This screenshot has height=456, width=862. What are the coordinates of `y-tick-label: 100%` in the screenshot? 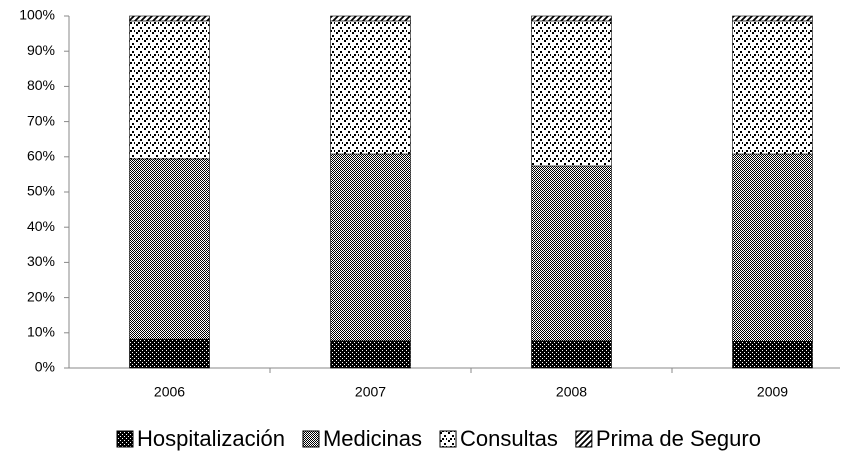 It's located at (37, 15).